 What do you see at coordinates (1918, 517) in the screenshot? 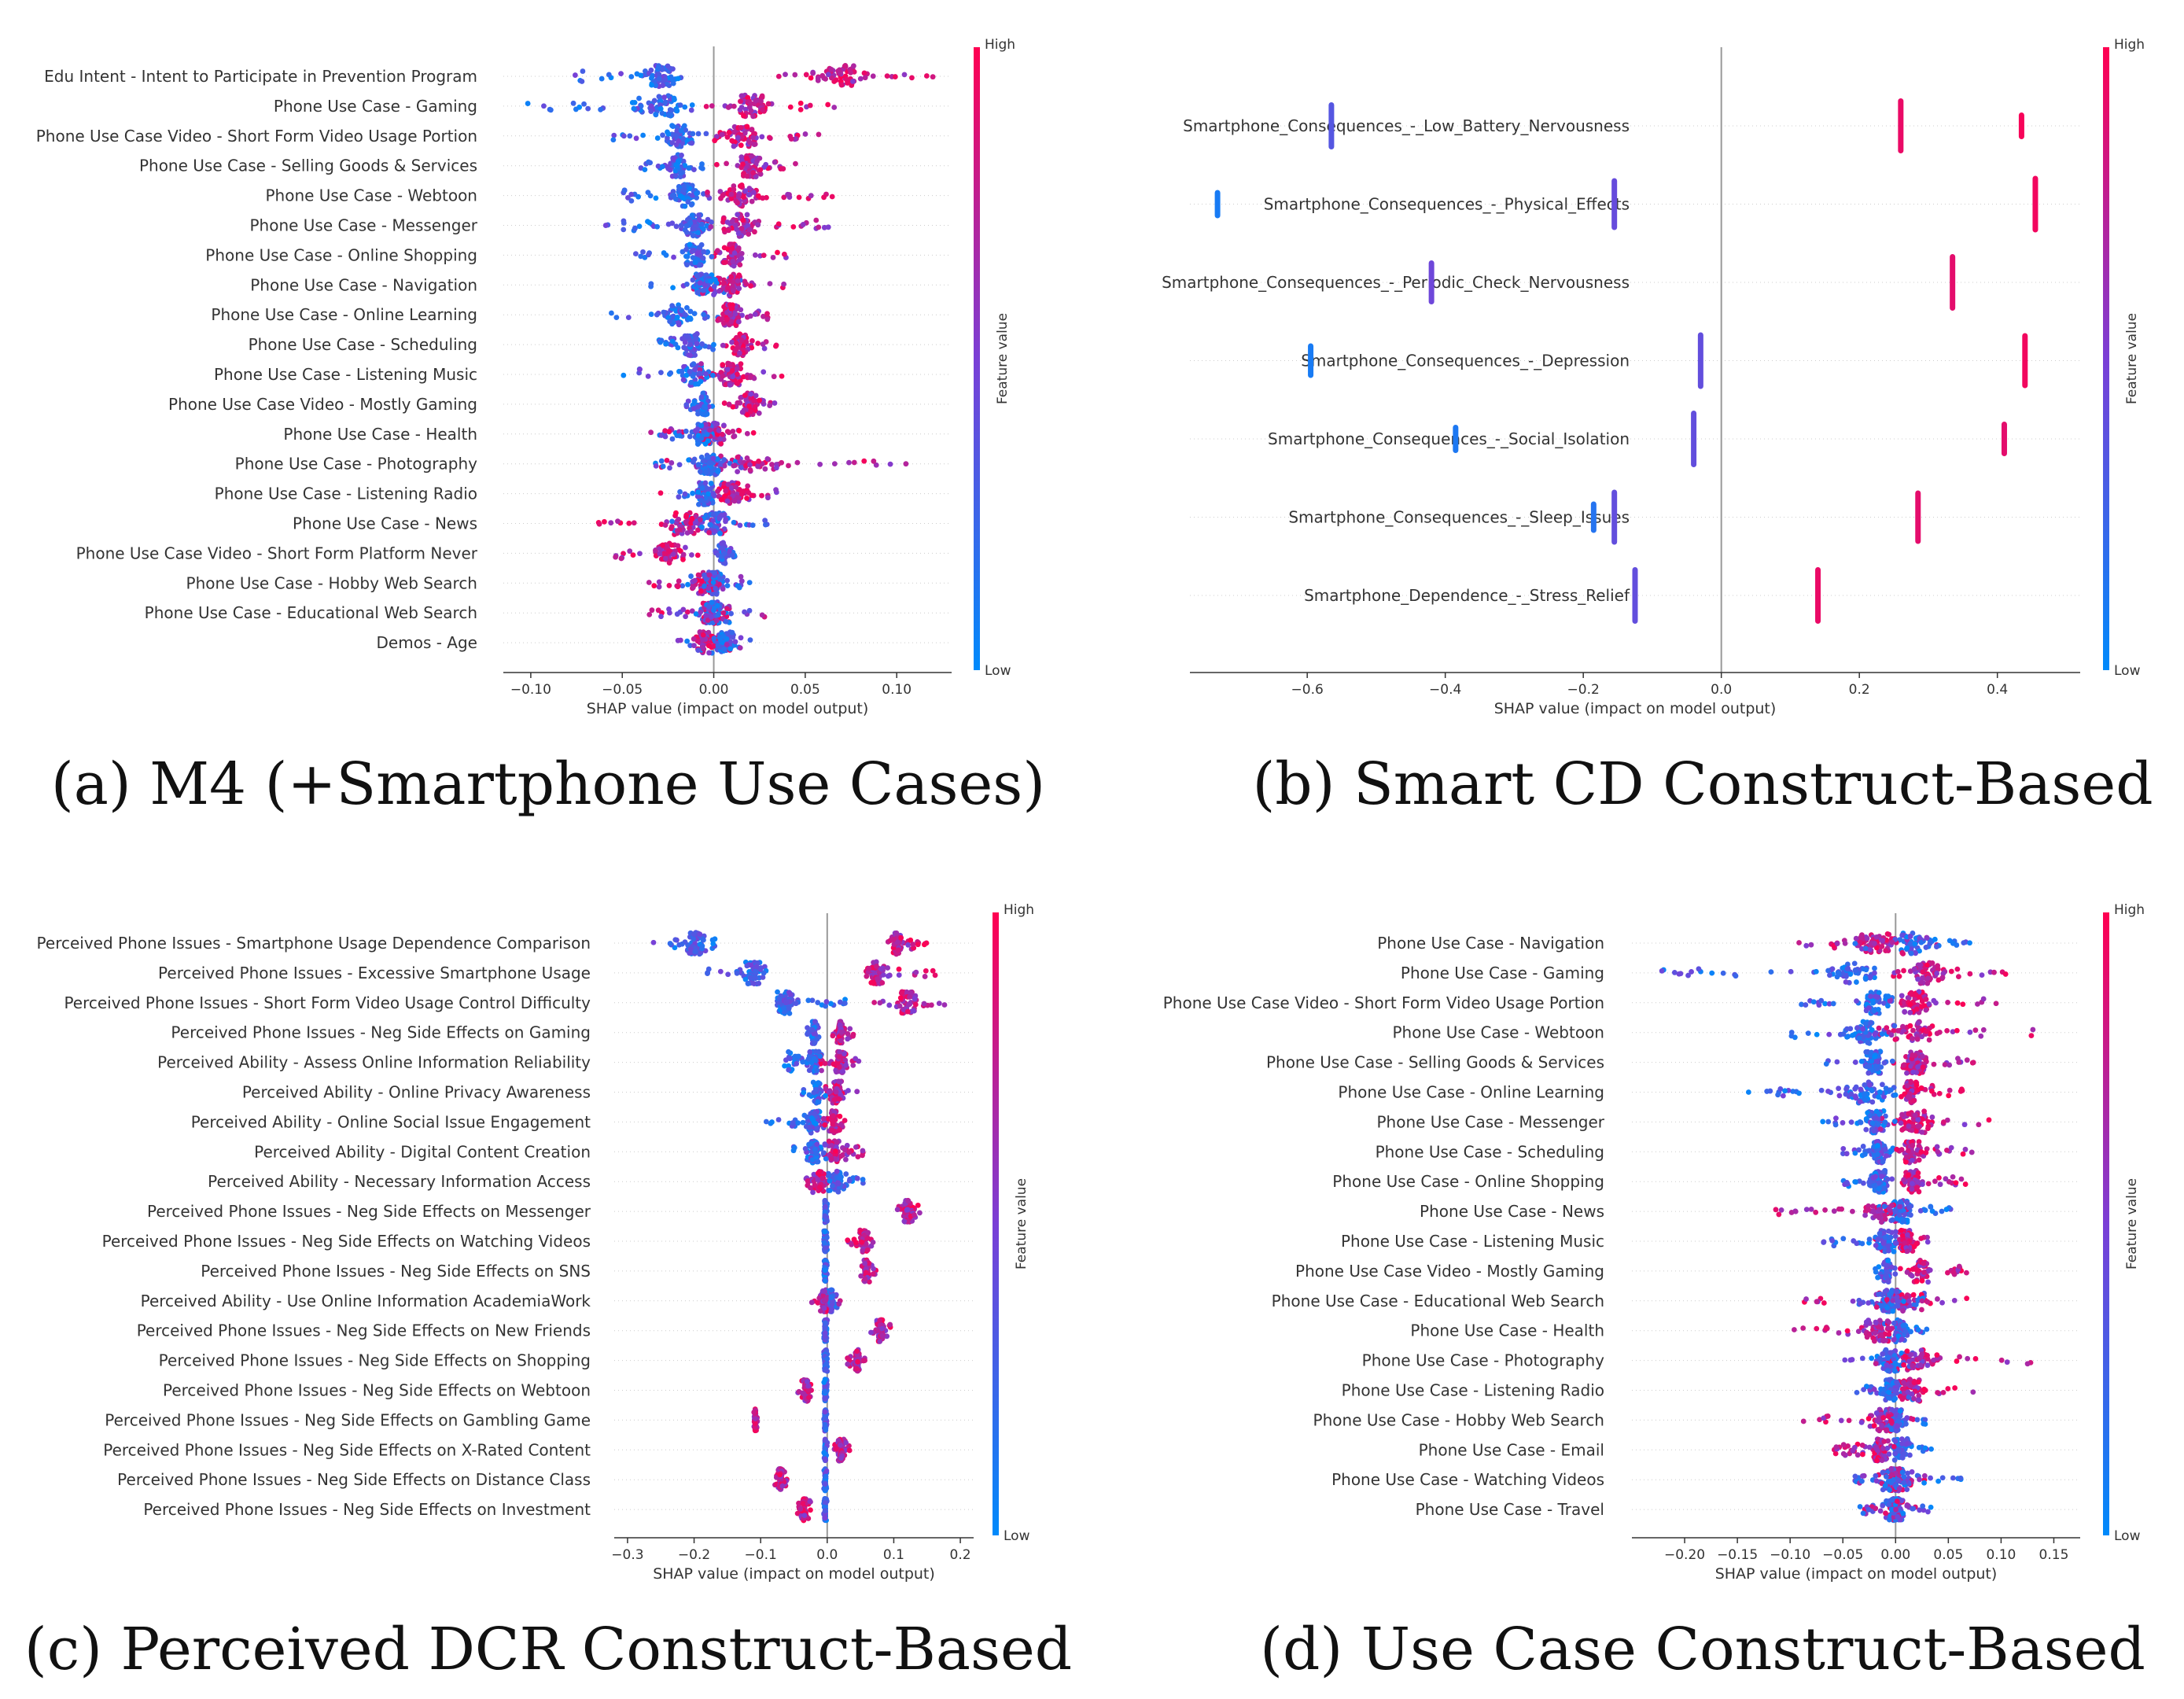
I see `shap-cluster` at bounding box center [1918, 517].